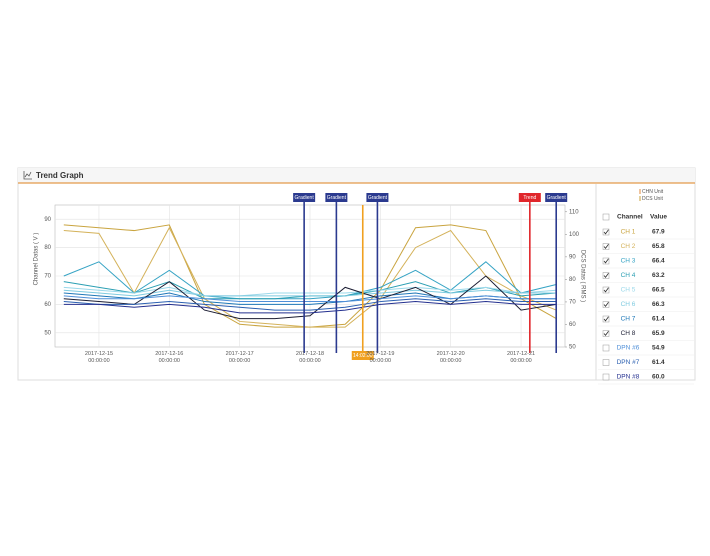  Describe the element at coordinates (658, 333) in the screenshot. I see `channel-value: 65.9` at that location.